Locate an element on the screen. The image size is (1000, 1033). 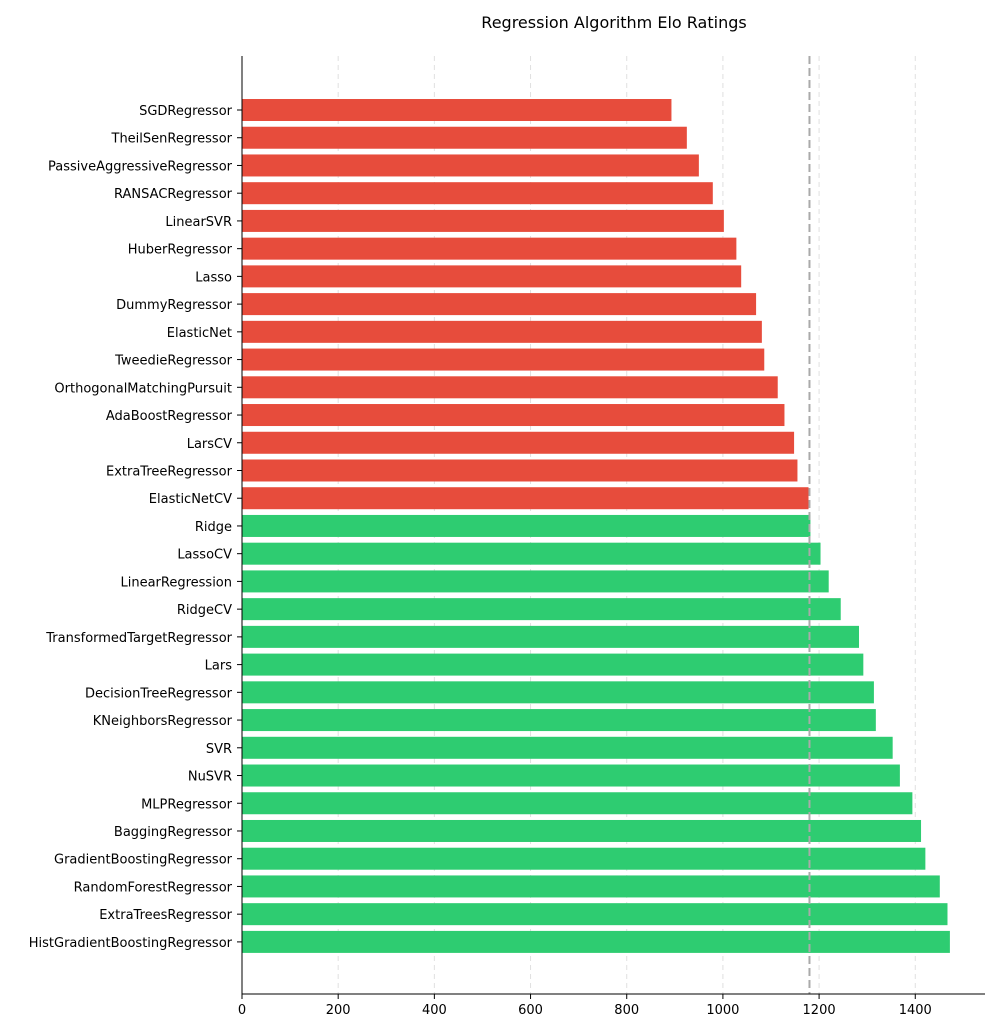
category-label: Lars is located at coordinates (219, 666).